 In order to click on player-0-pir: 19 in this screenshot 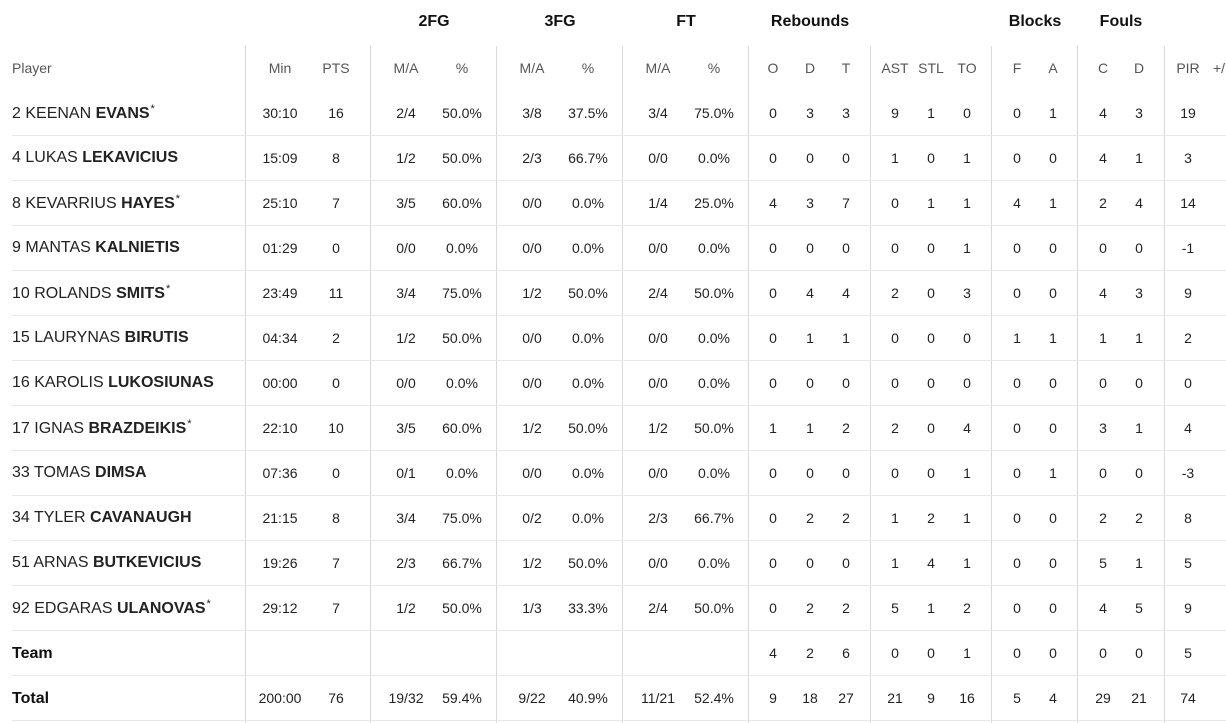, I will do `click(1188, 113)`.